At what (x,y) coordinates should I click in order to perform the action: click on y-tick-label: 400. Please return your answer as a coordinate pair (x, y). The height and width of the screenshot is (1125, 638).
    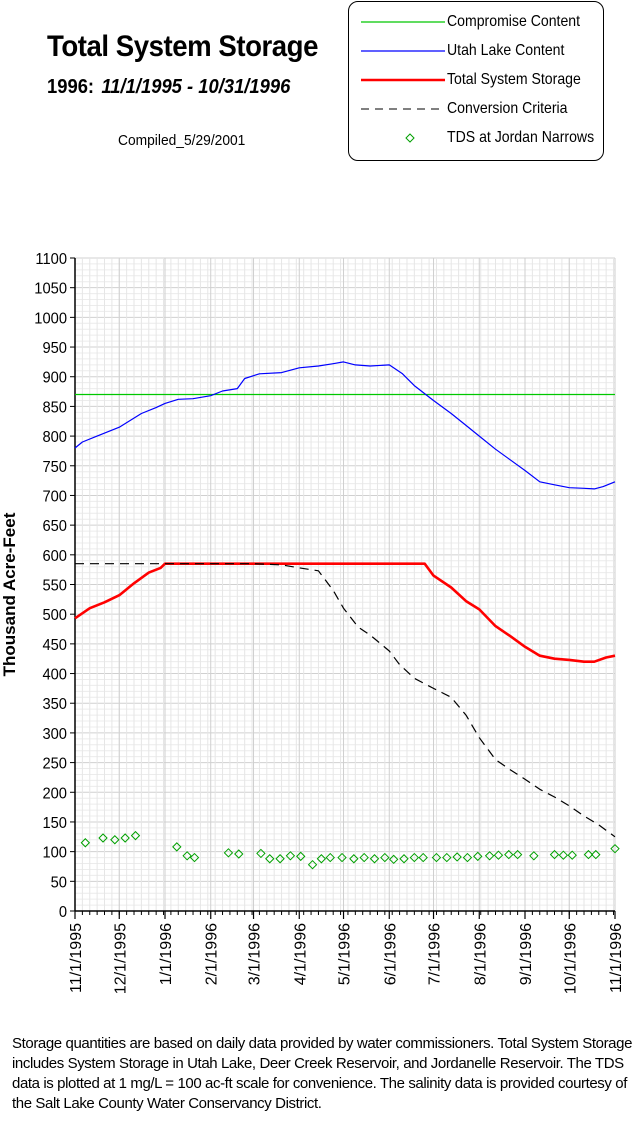
    Looking at the image, I should click on (54, 675).